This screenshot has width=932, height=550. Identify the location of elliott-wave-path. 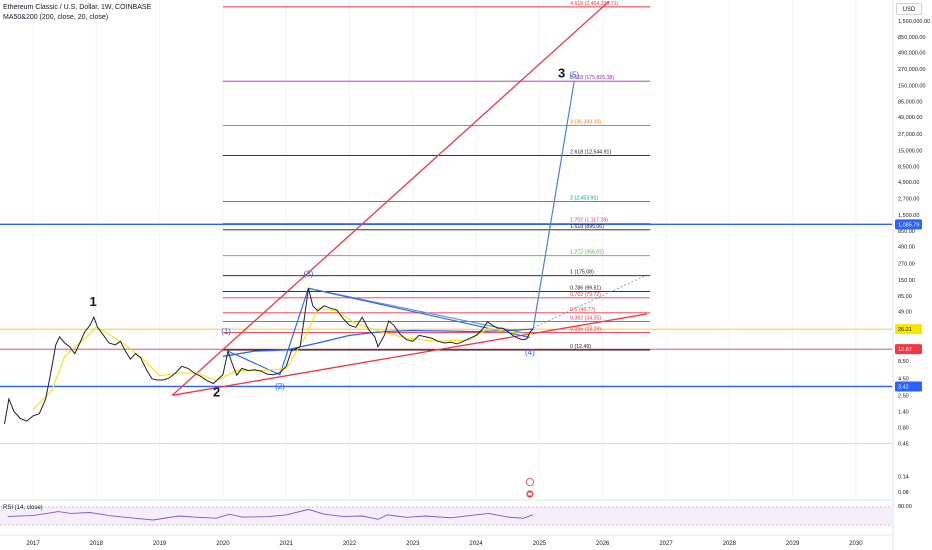
(379, 331).